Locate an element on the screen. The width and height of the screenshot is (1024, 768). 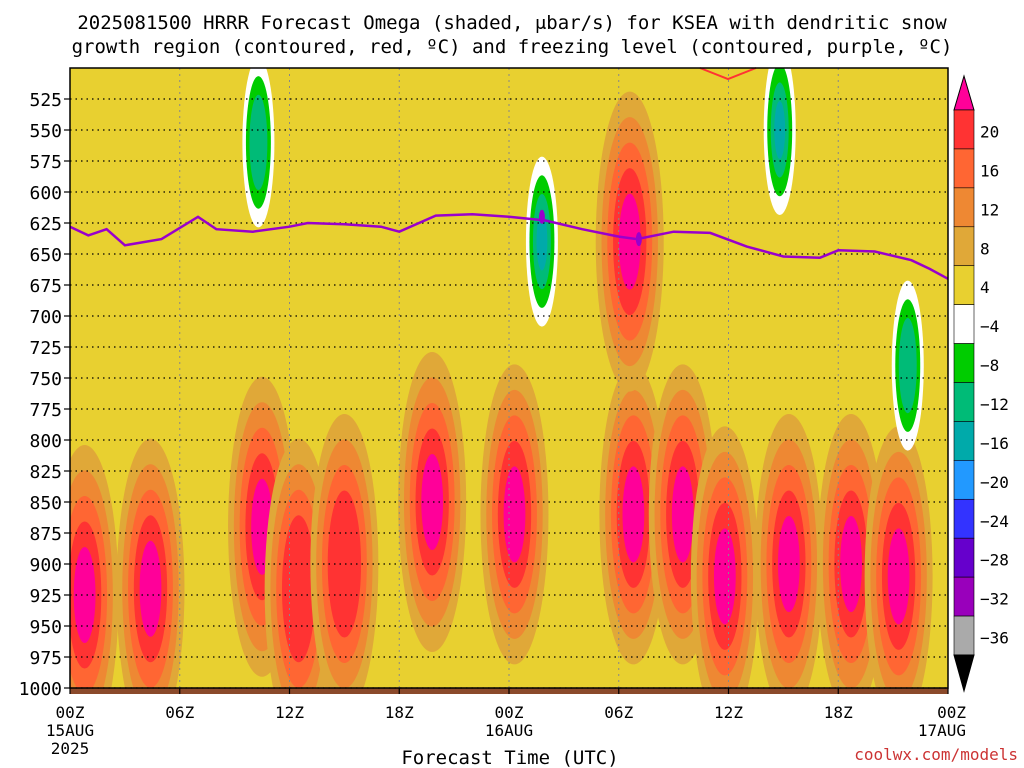
y-tick-label: 975 is located at coordinates (45, 658).